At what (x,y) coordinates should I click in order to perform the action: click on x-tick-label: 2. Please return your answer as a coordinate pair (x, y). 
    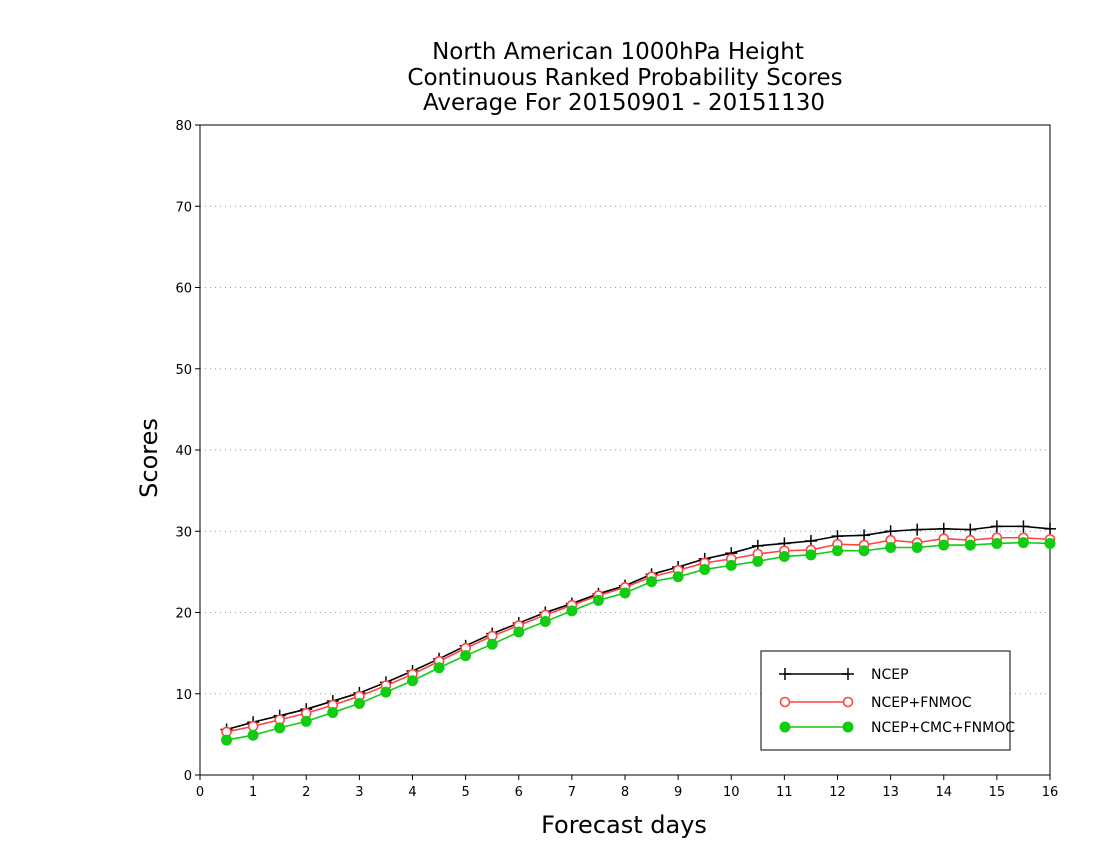
    Looking at the image, I should click on (306, 792).